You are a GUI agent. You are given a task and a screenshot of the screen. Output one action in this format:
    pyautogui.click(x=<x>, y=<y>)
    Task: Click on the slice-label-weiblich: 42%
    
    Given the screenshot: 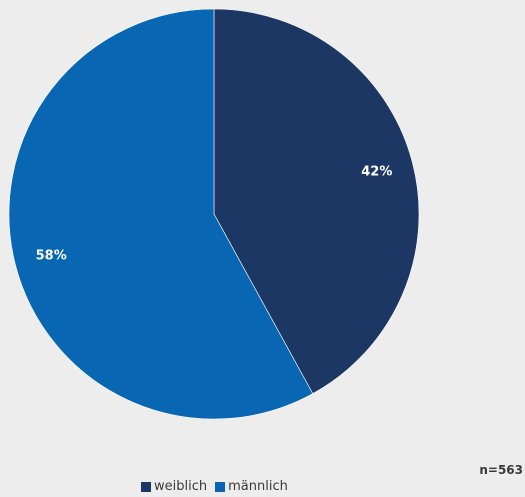 What is the action you would take?
    pyautogui.click(x=376, y=172)
    